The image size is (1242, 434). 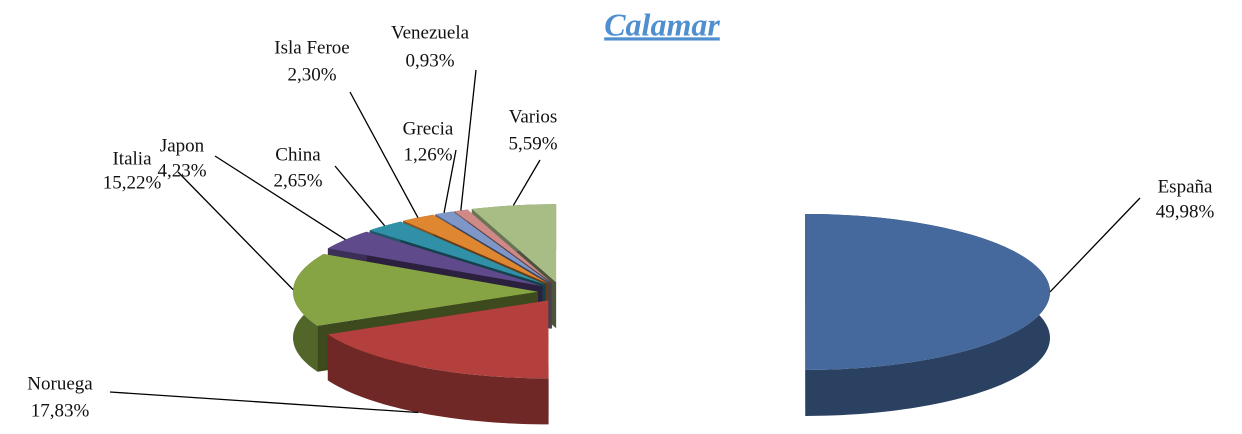 I want to click on slice-value-label: 49,98%, so click(x=1185, y=211).